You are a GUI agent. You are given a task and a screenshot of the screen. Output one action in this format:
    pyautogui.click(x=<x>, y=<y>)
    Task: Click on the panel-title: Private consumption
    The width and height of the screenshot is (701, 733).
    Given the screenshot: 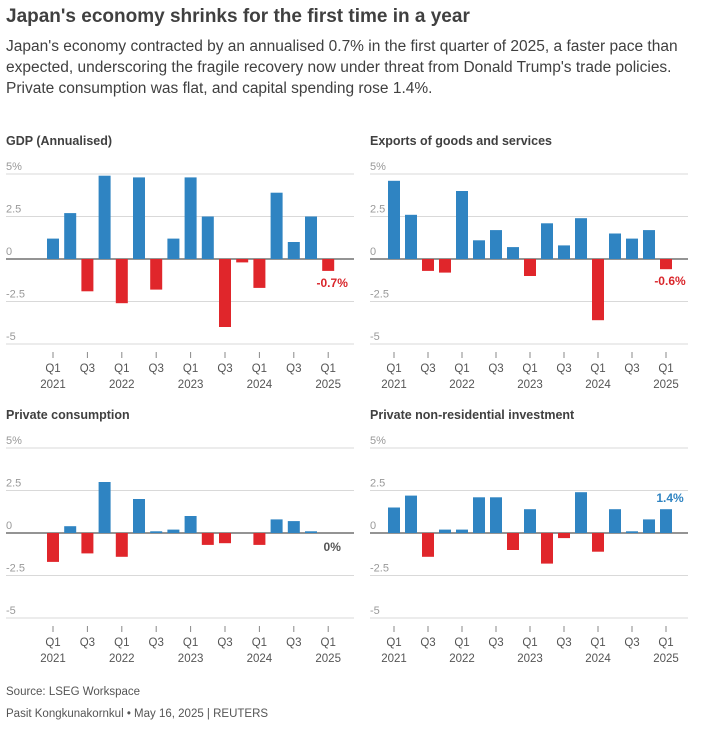 What is the action you would take?
    pyautogui.click(x=68, y=415)
    